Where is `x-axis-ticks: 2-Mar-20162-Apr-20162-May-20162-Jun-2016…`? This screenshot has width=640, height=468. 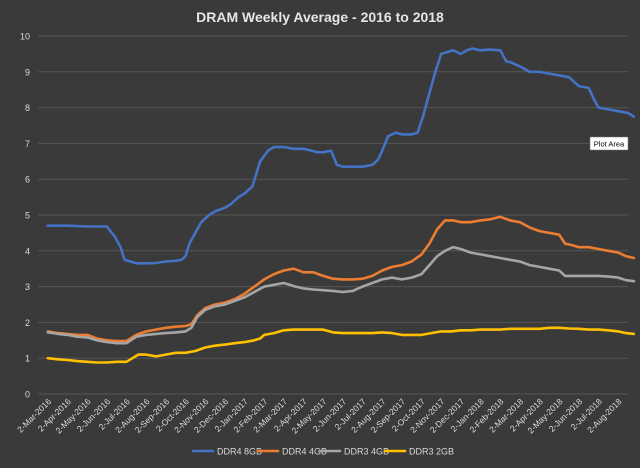 x-axis-ticks: 2-Mar-20162-Apr-20162-May-20162-Jun-2016… is located at coordinates (319, 415).